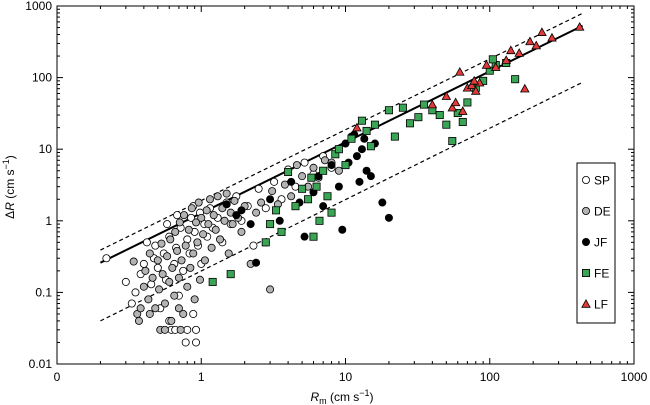 The width and height of the screenshot is (650, 405). Describe the element at coordinates (596, 243) in the screenshot. I see `legend: SP DE JF FE LF` at that location.